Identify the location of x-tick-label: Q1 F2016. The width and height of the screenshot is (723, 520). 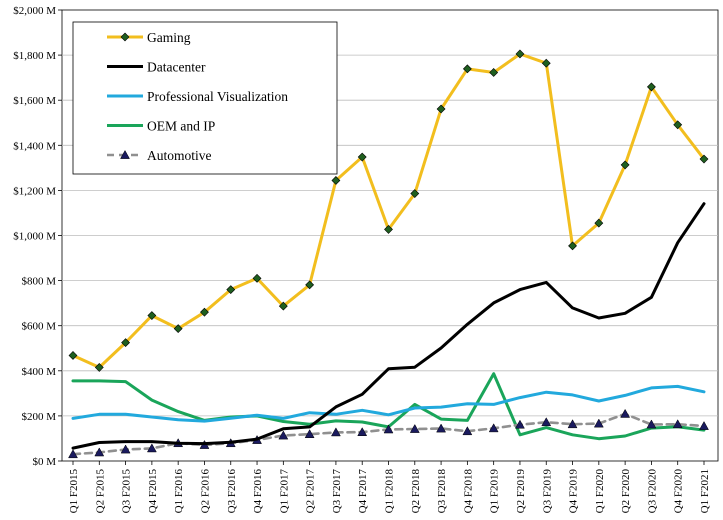
(179, 491).